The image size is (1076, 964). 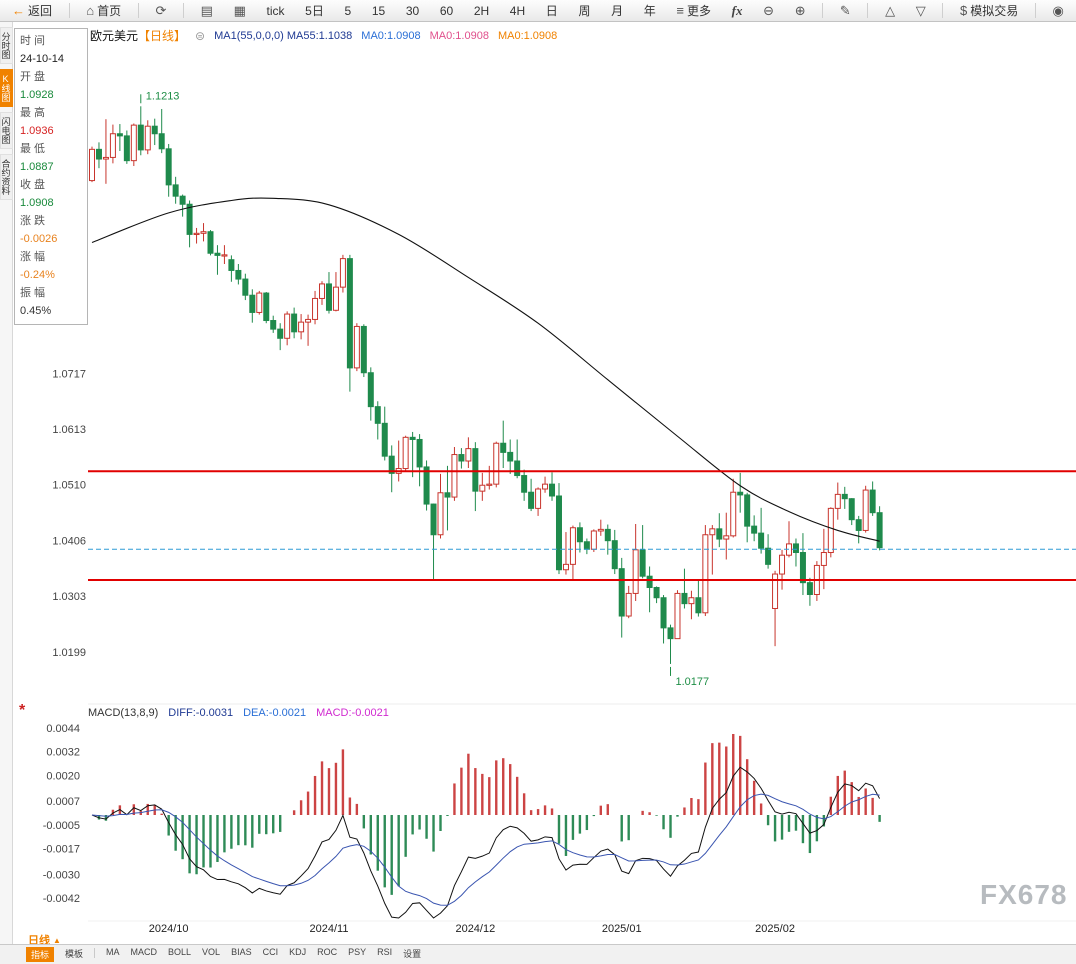 I want to click on period-5d-button: 5日, so click(x=314, y=10).